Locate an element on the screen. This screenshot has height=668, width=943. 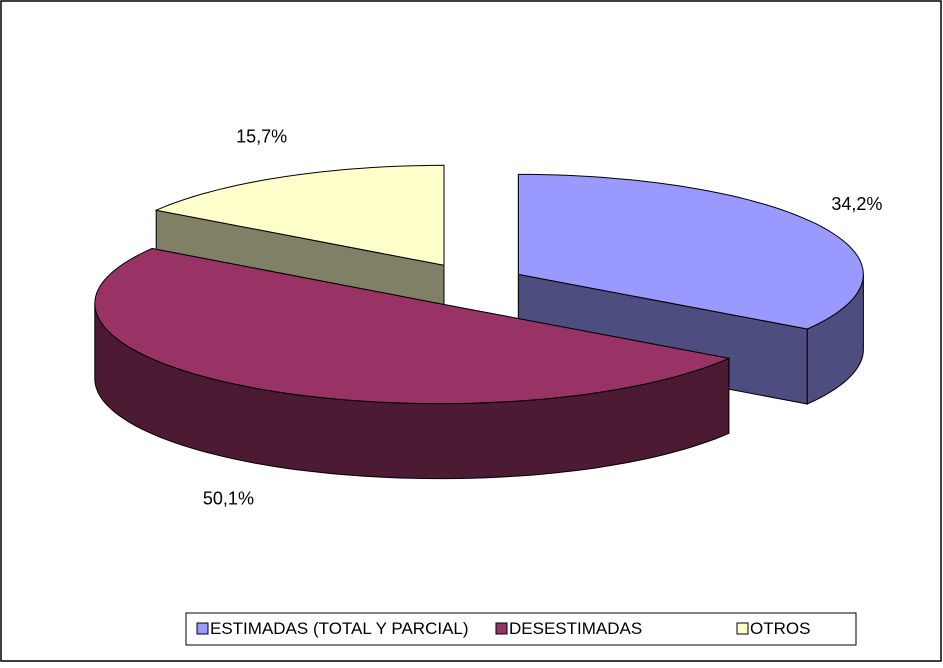
legend-label: OTROS is located at coordinates (780, 628).